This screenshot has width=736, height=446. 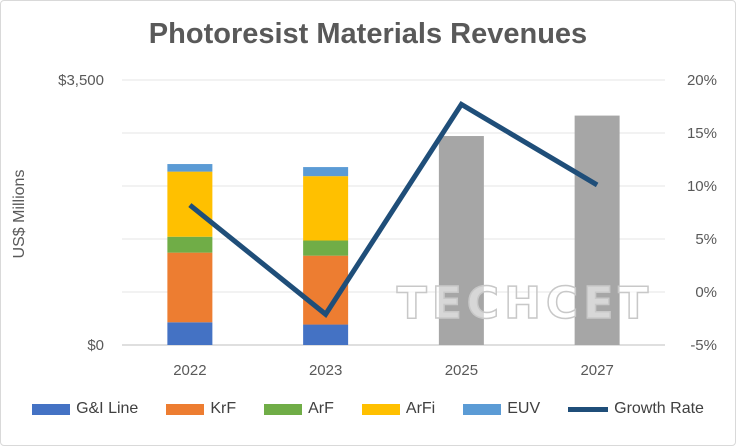 I want to click on legend-label: KrF, so click(x=223, y=408).